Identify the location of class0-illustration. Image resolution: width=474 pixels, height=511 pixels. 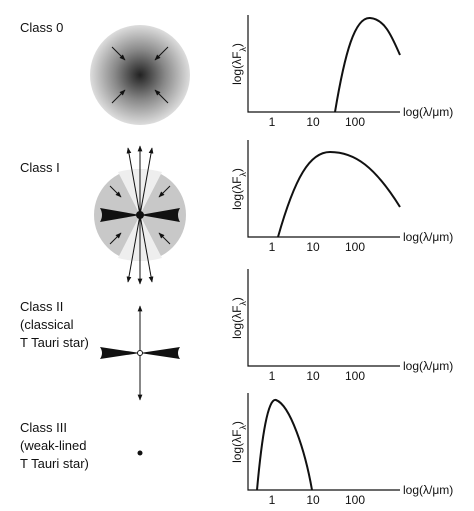
(140, 75).